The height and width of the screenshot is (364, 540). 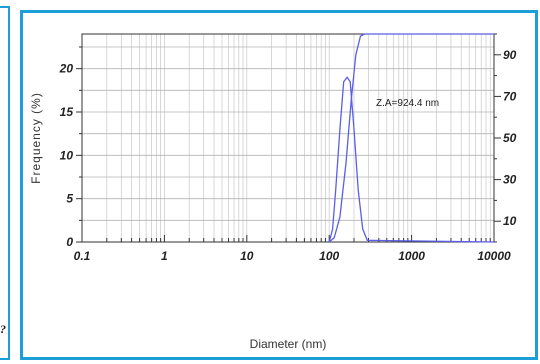 What do you see at coordinates (36, 138) in the screenshot?
I see `y-axis-title: Frequency (%)` at bounding box center [36, 138].